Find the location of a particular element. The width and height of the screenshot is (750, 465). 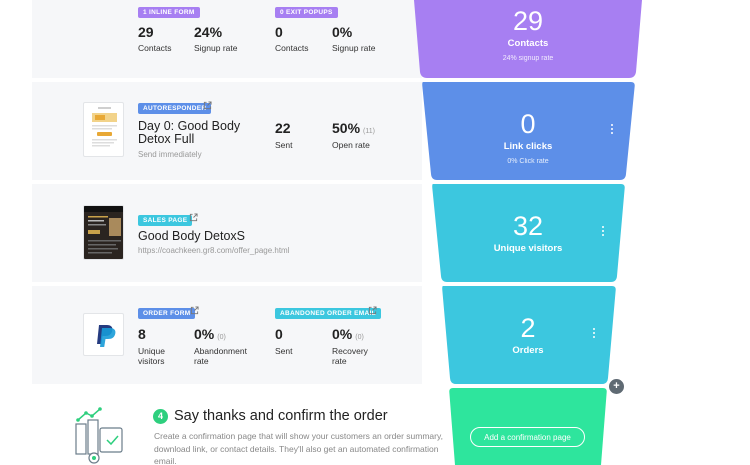

paypal-icon is located at coordinates (106, 336).